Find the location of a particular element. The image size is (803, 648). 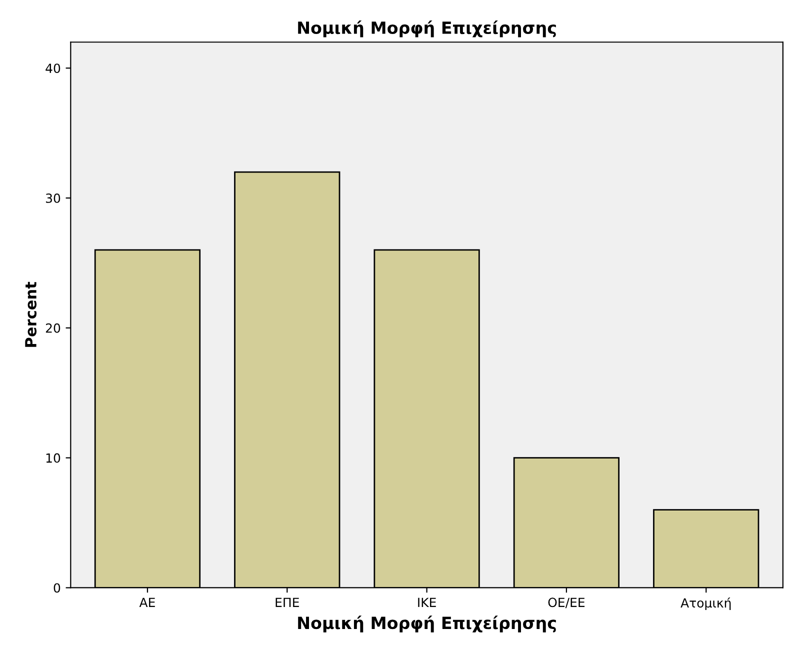

x-tick-label: ΕΠΕ is located at coordinates (287, 602).